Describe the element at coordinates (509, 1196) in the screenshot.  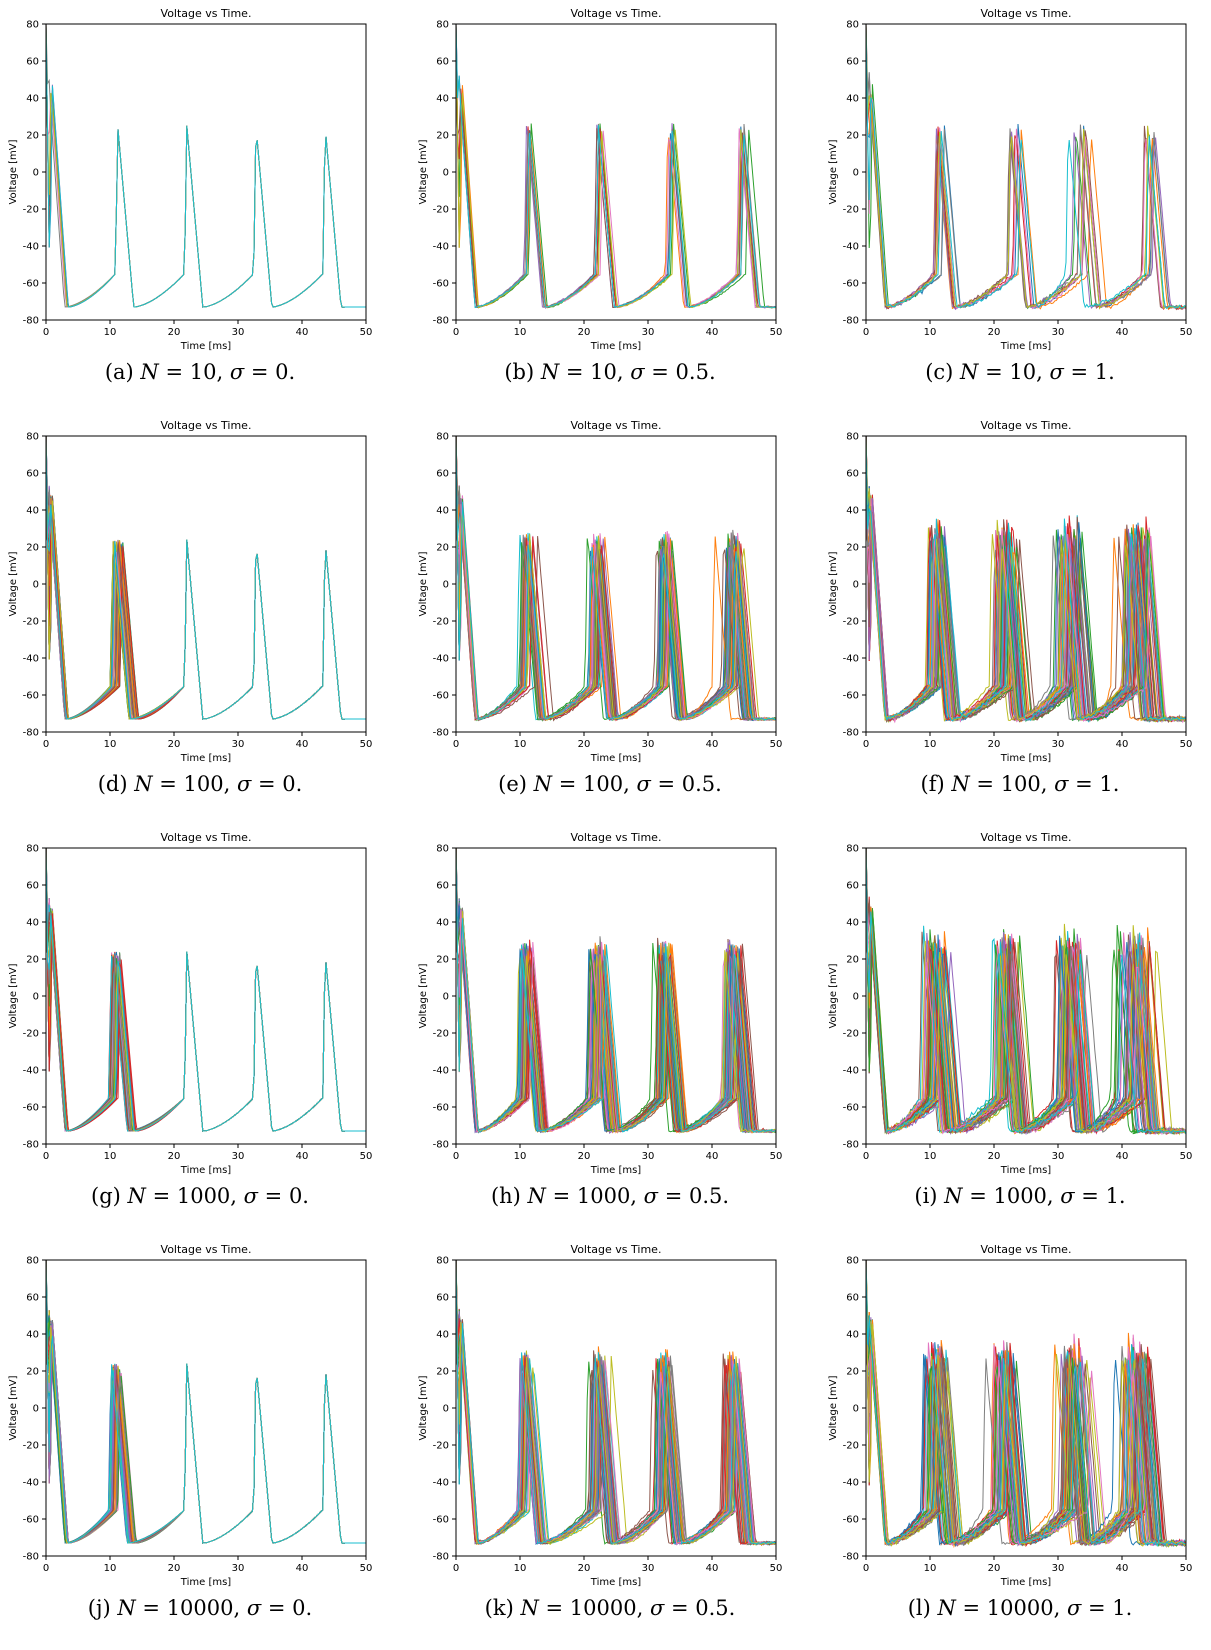
I see `caption-label: (h)` at that location.